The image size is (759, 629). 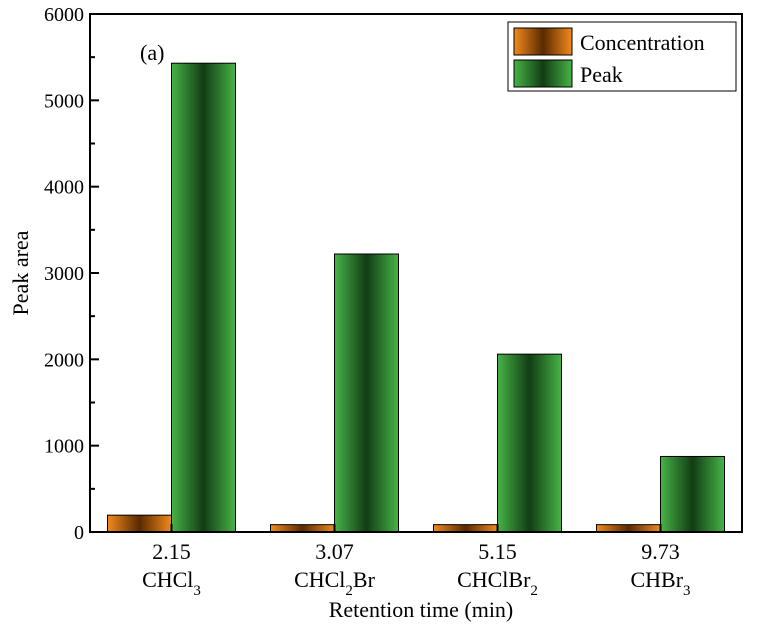 I want to click on legend-swatch-peak, so click(x=543, y=73).